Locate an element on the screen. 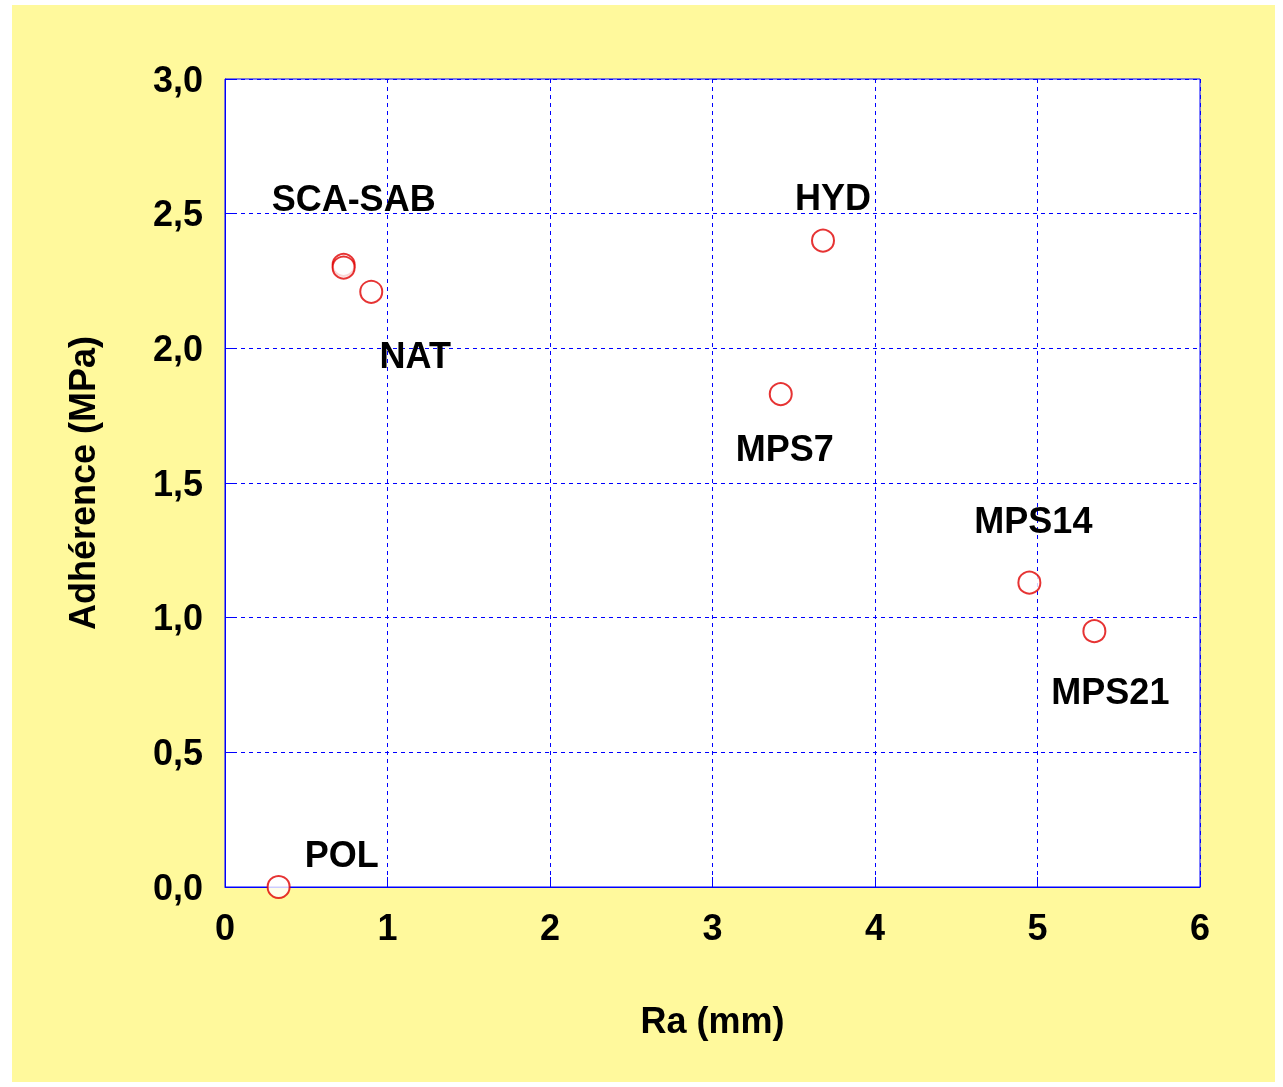 This screenshot has width=1283, height=1087. annotation: MPS14 is located at coordinates (1033, 521).